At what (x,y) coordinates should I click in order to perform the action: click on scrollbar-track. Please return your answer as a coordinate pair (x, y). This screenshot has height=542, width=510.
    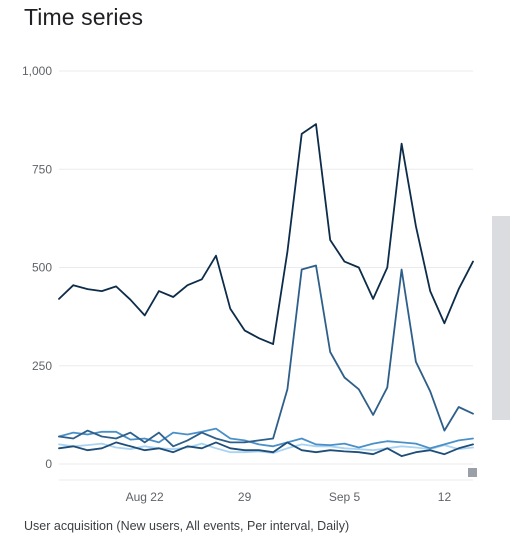
    Looking at the image, I should click on (501, 318).